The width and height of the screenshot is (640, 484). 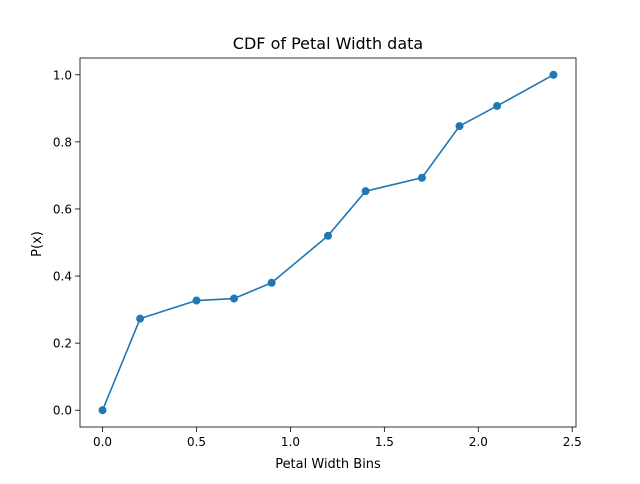 What do you see at coordinates (62, 75) in the screenshot?
I see `y-tick-label: 1.0` at bounding box center [62, 75].